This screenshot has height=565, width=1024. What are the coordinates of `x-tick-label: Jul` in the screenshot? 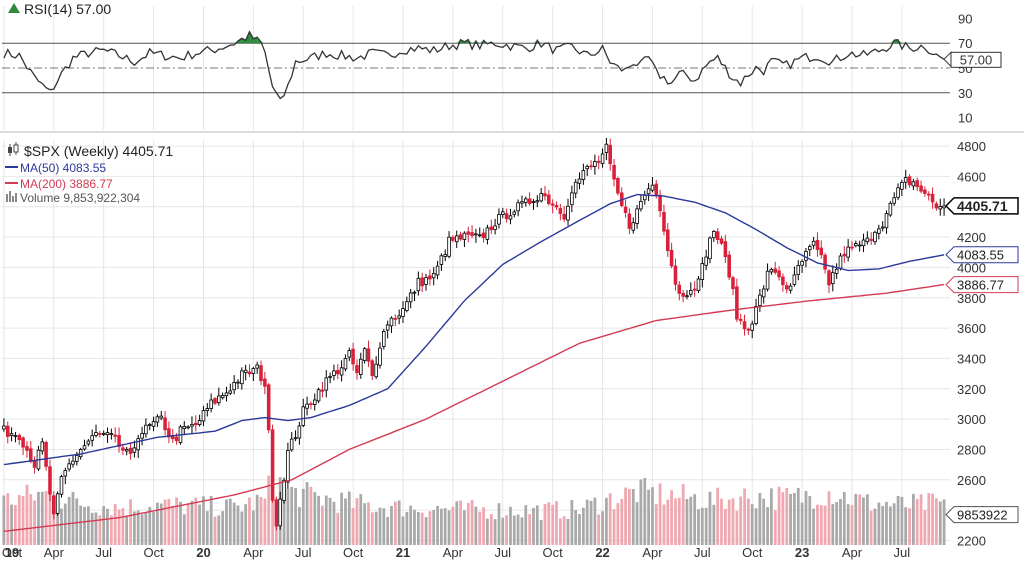 It's located at (303, 552).